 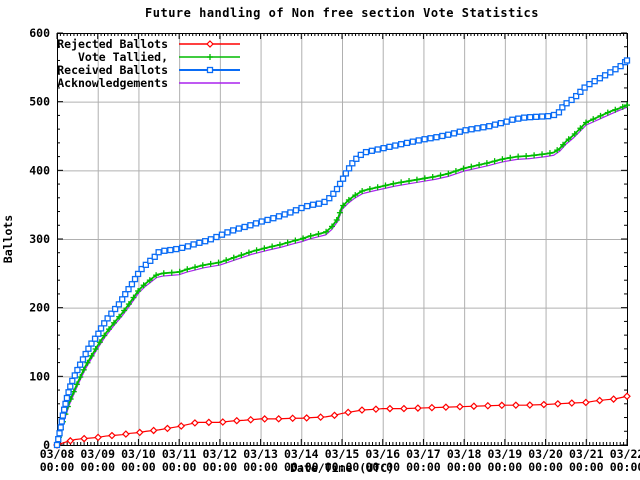 I want to click on legend-label-vote-tallied: Vote Tallied,, so click(x=123, y=57).